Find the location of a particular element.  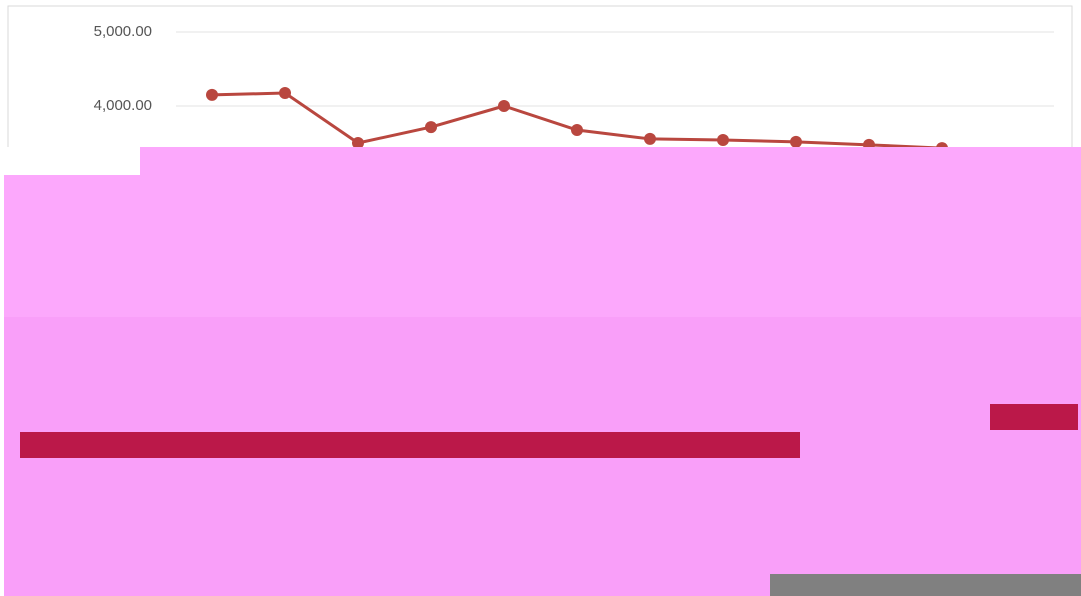

overlay-gap is located at coordinates (72, 161).